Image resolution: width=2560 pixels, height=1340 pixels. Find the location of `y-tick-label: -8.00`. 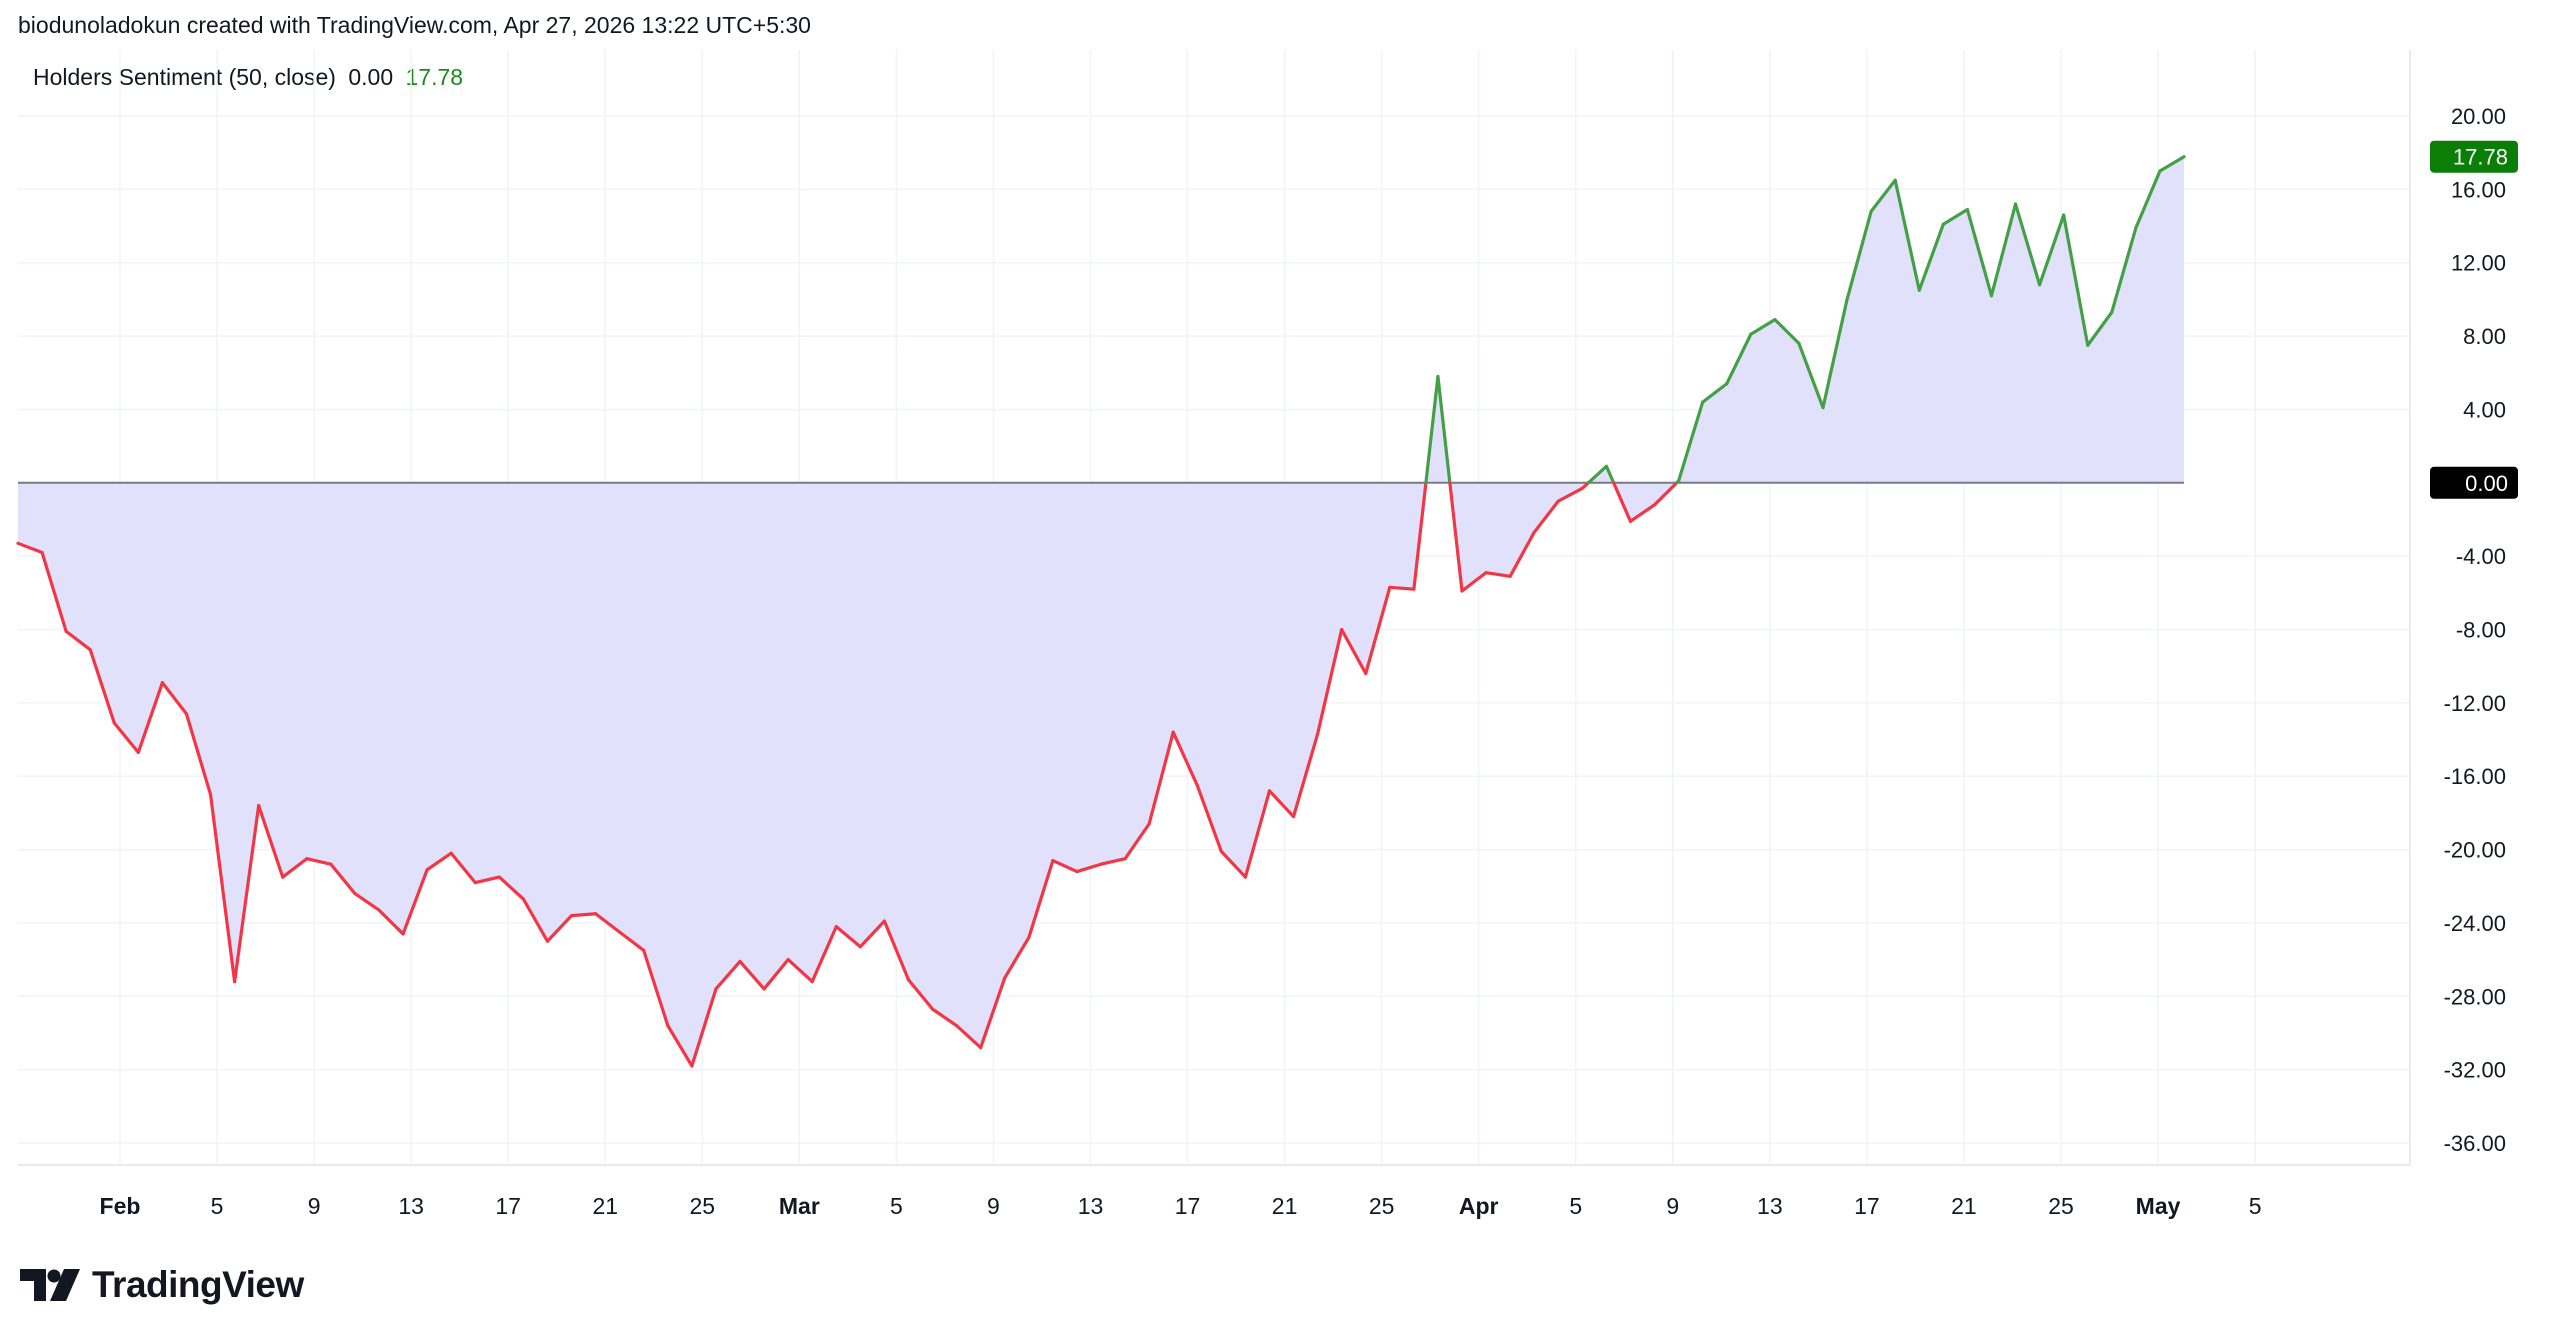

y-tick-label: -8.00 is located at coordinates (2481, 630).